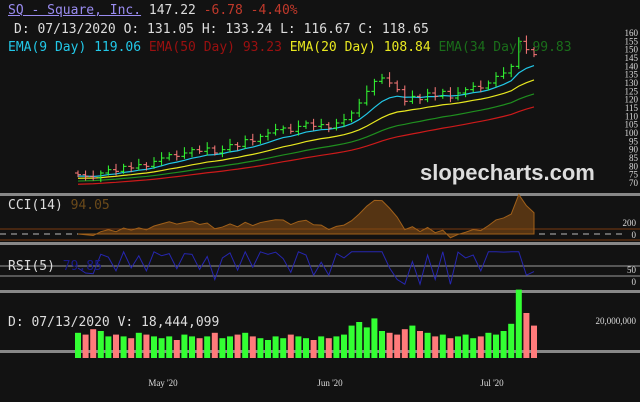 This screenshot has width=640, height=402. Describe the element at coordinates (634, 175) in the screenshot. I see `price-tick-label: 75` at that location.